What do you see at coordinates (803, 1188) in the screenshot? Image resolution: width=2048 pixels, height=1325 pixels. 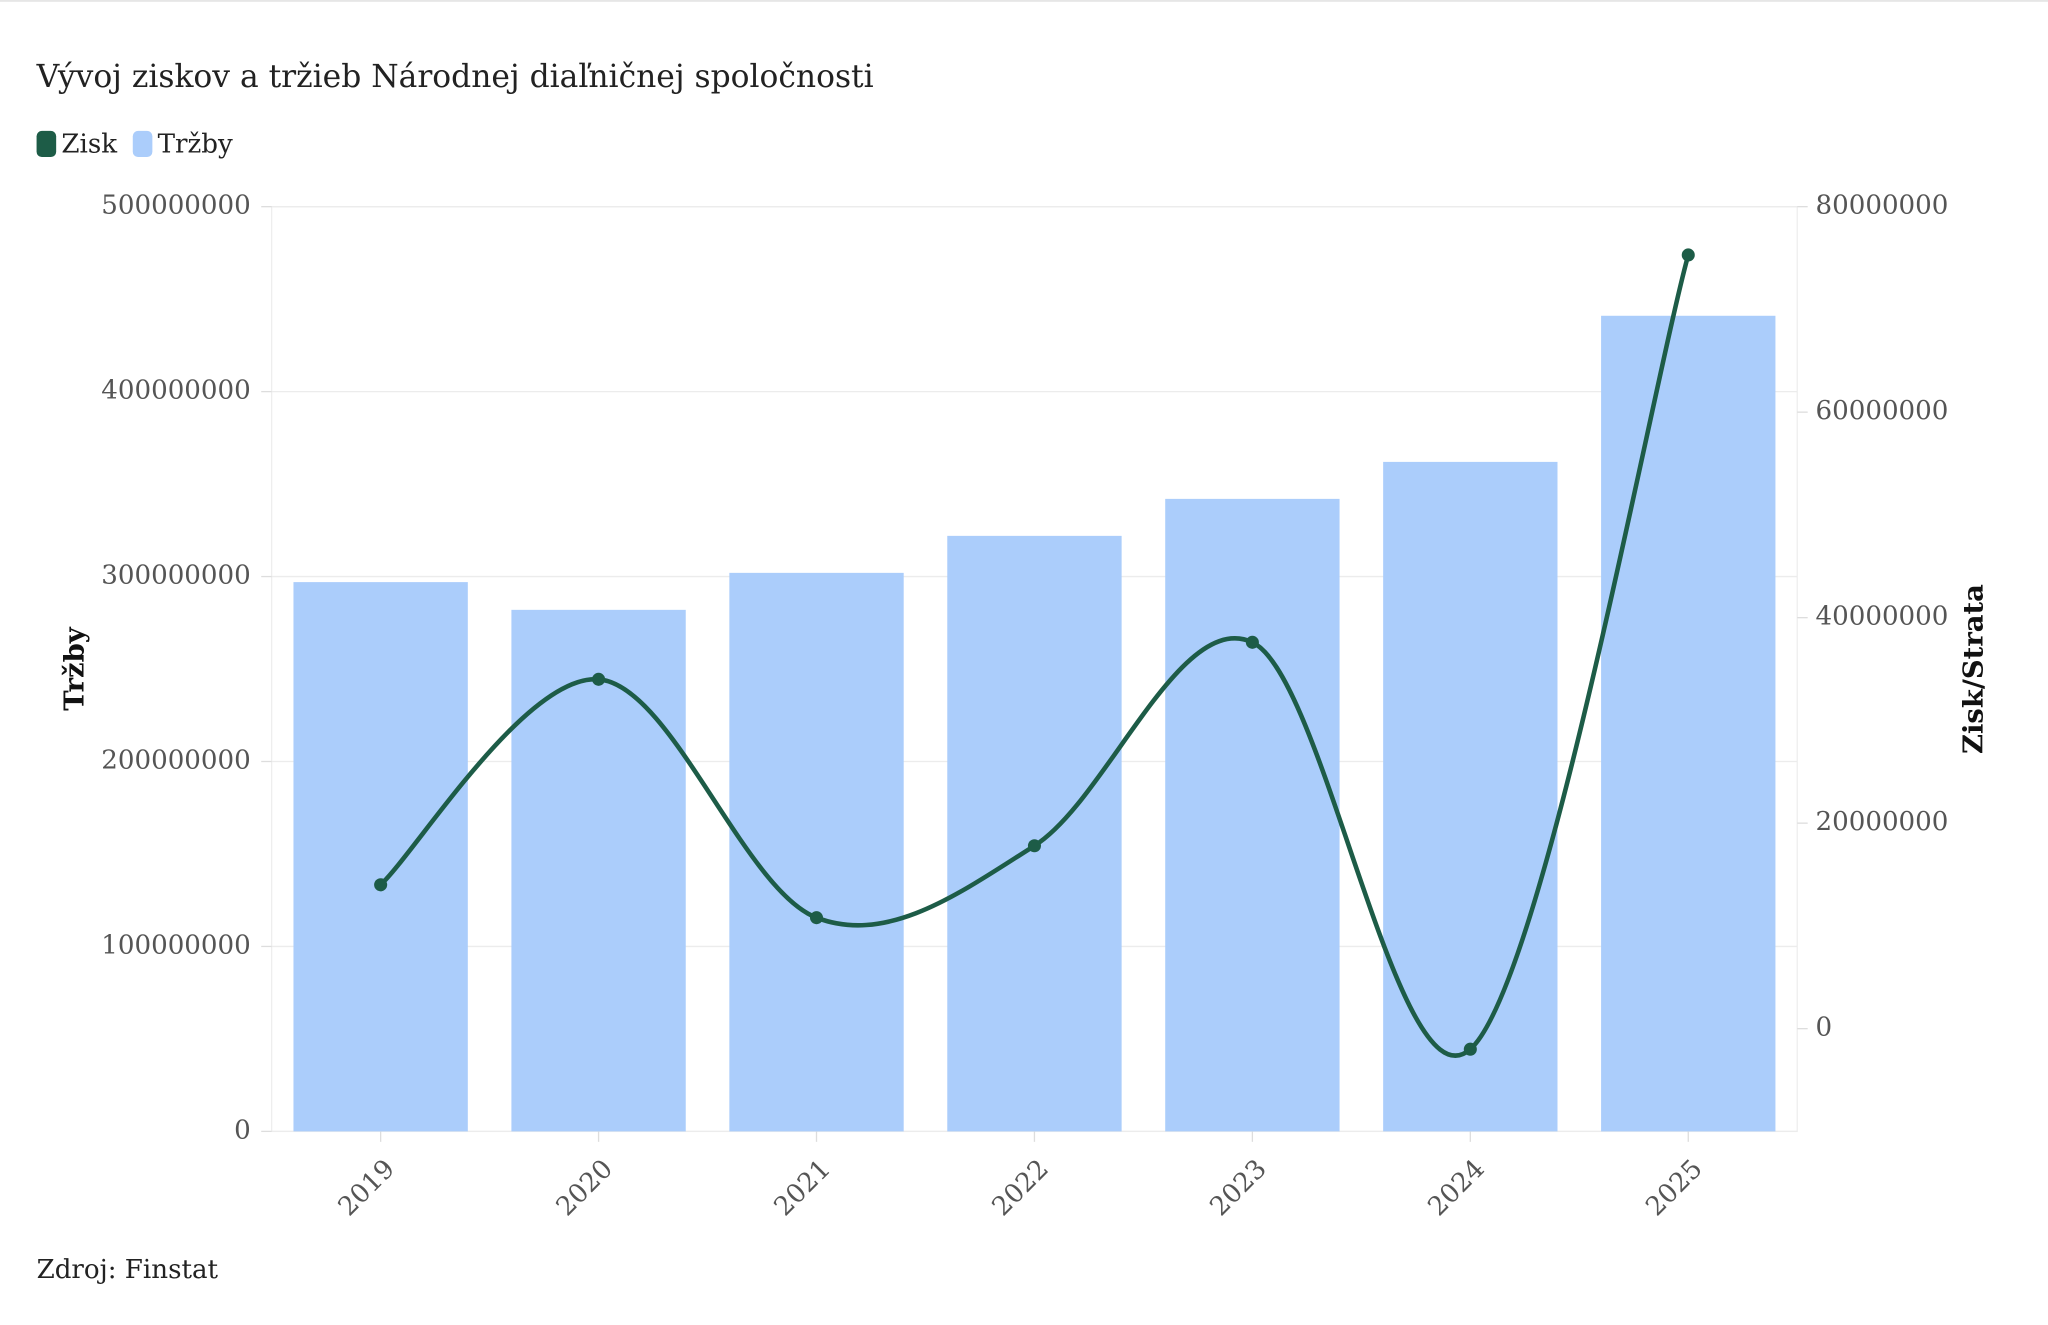 I see `x-tick-label: 2021` at bounding box center [803, 1188].